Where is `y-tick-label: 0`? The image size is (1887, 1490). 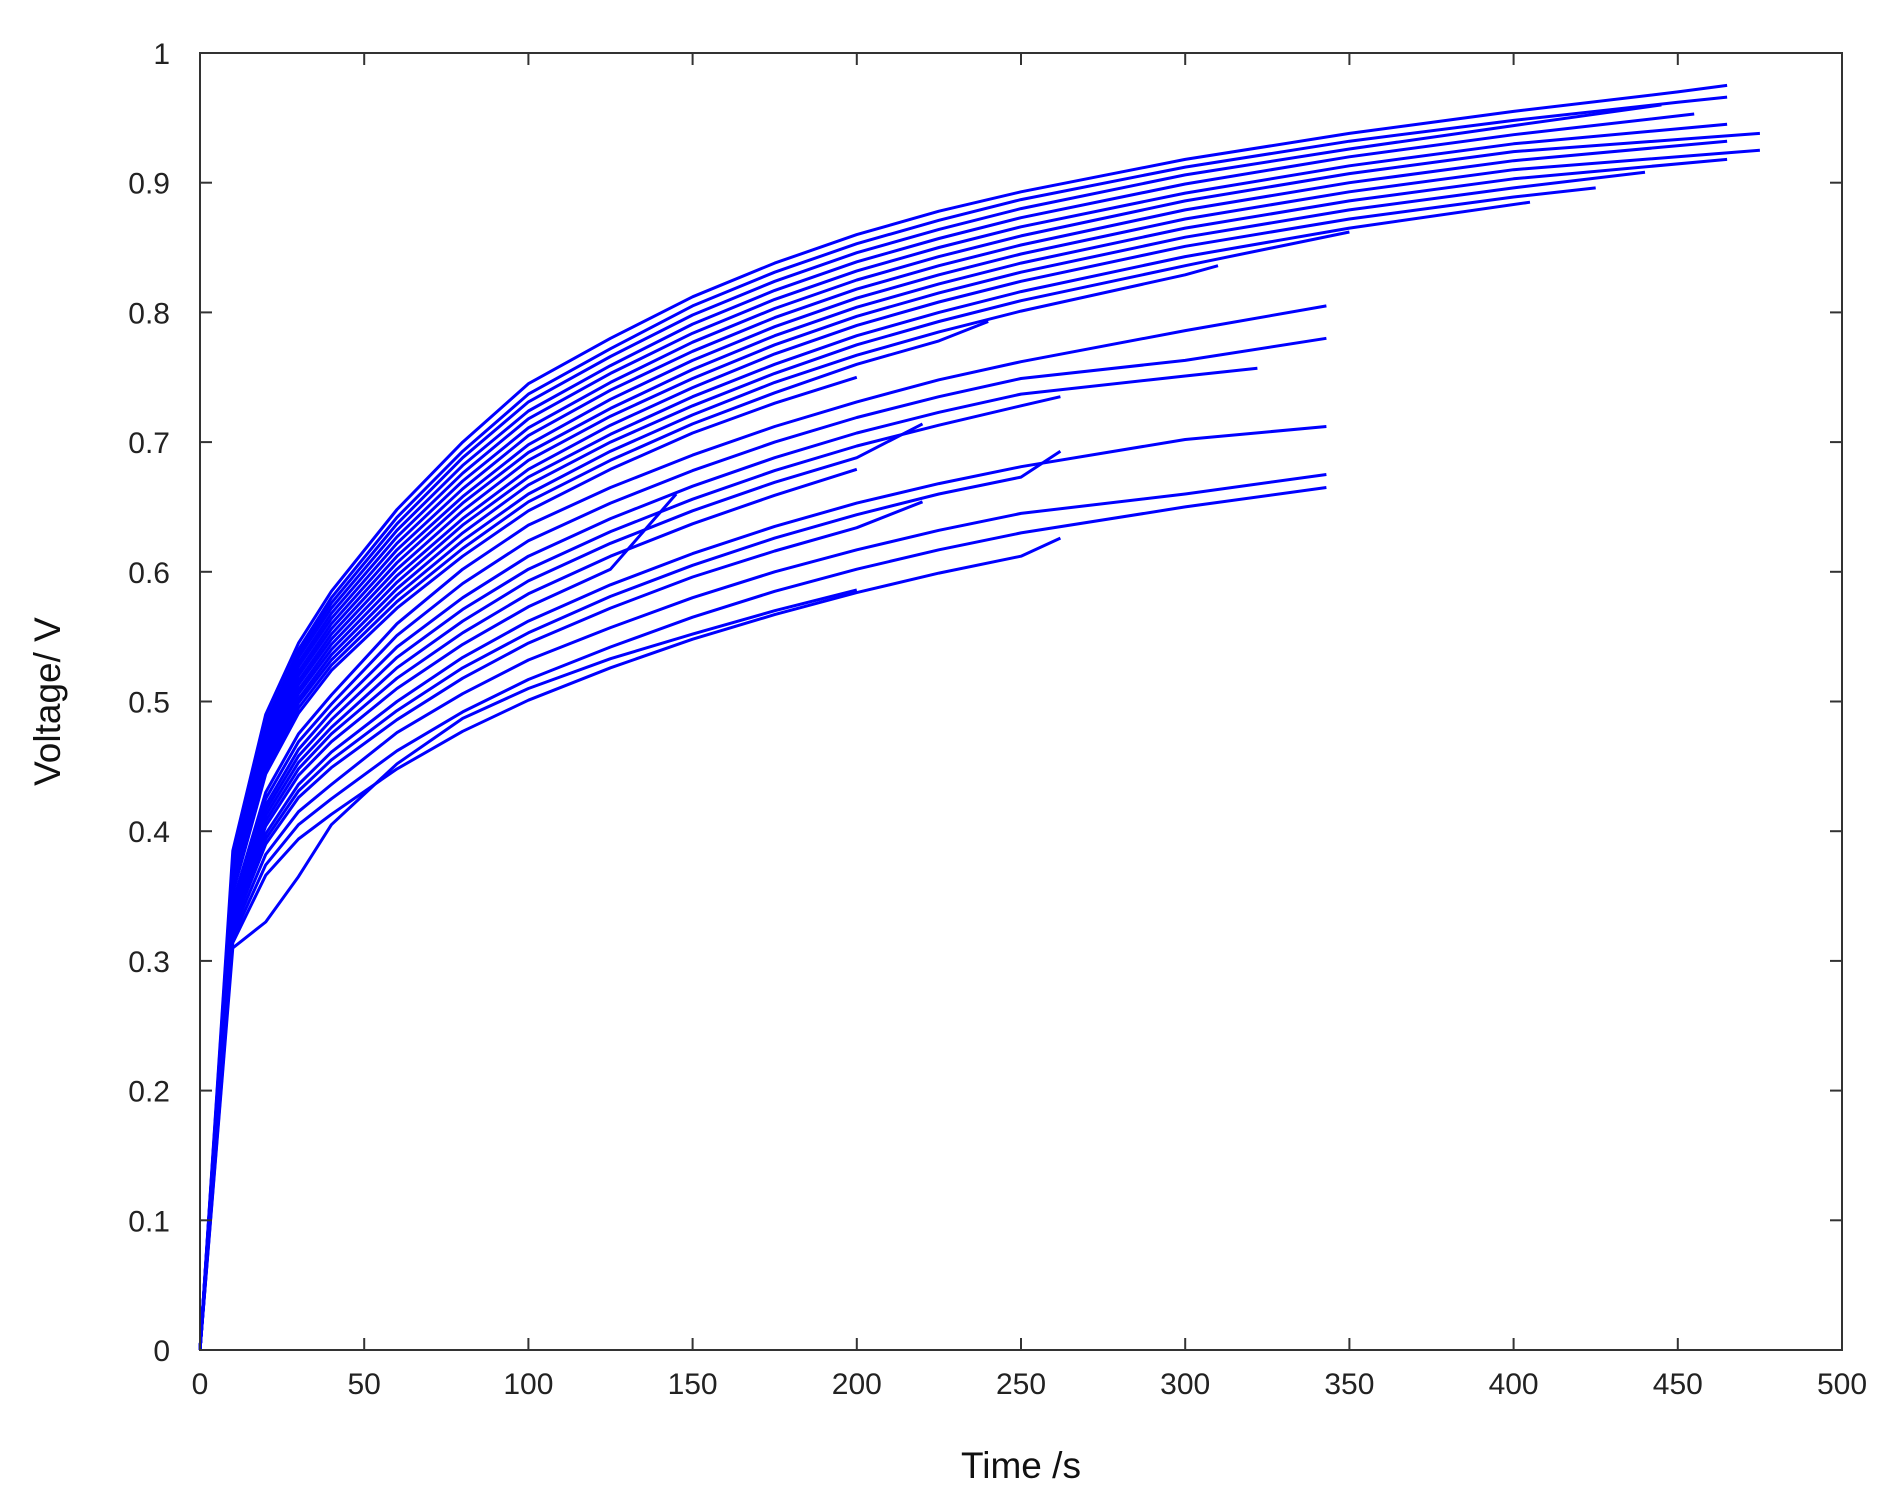 y-tick-label: 0 is located at coordinates (161, 1351).